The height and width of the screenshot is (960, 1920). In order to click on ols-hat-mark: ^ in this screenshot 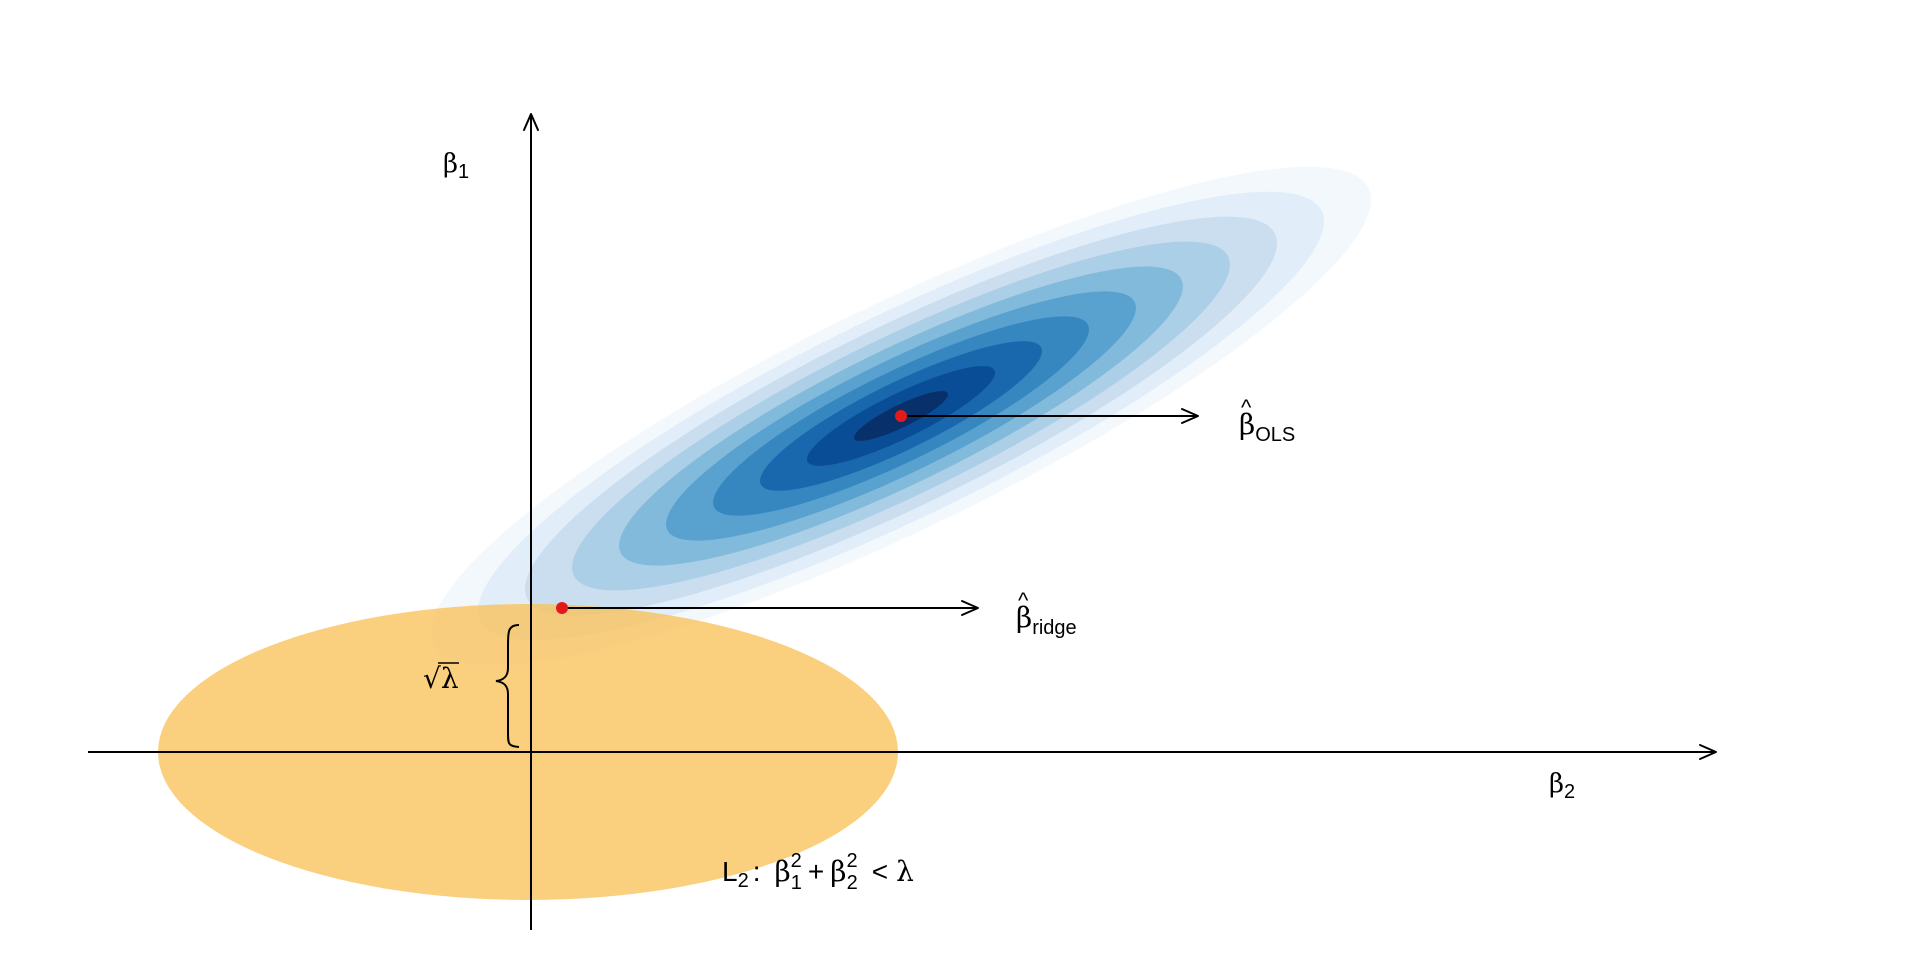, I will do `click(1246, 407)`.